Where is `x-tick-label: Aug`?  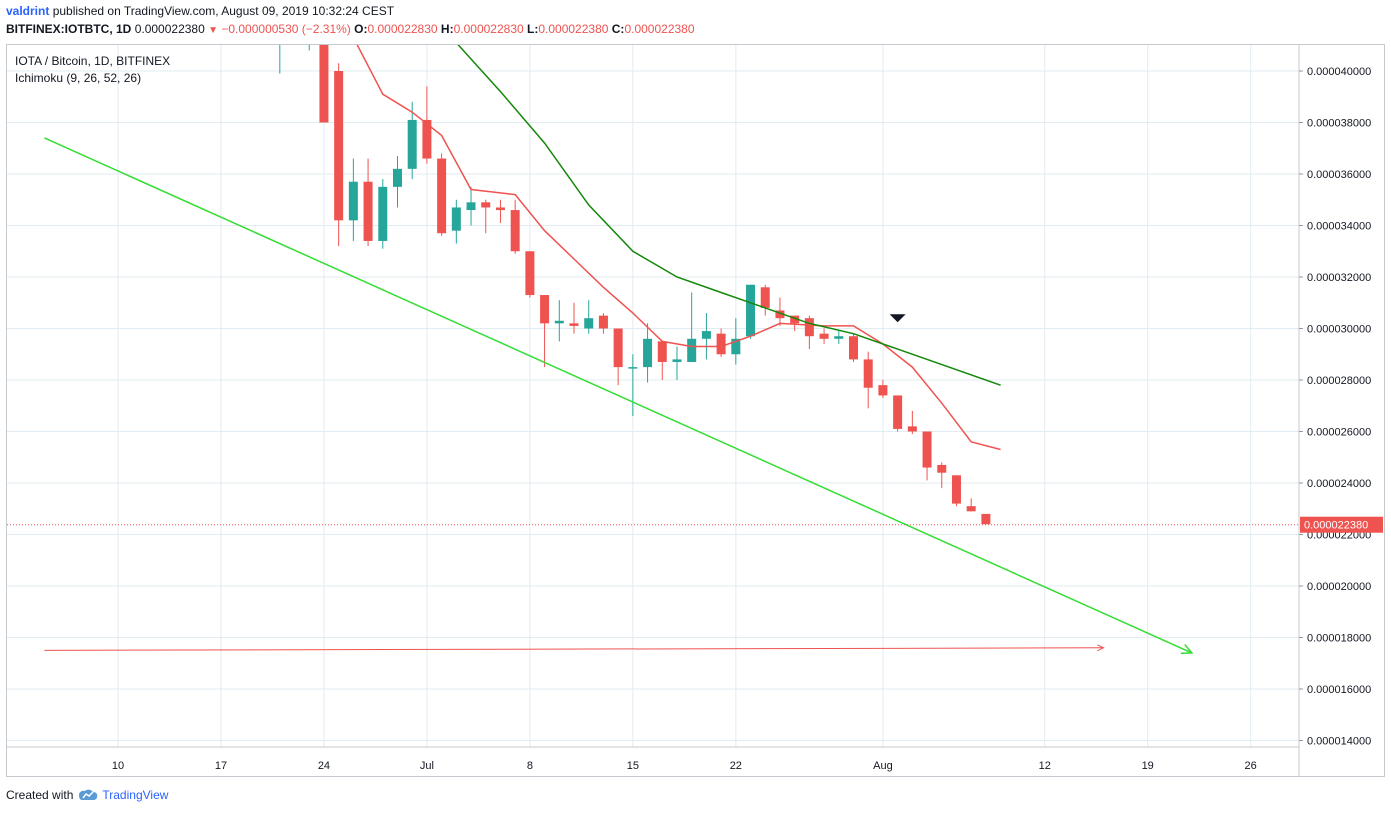 x-tick-label: Aug is located at coordinates (883, 766).